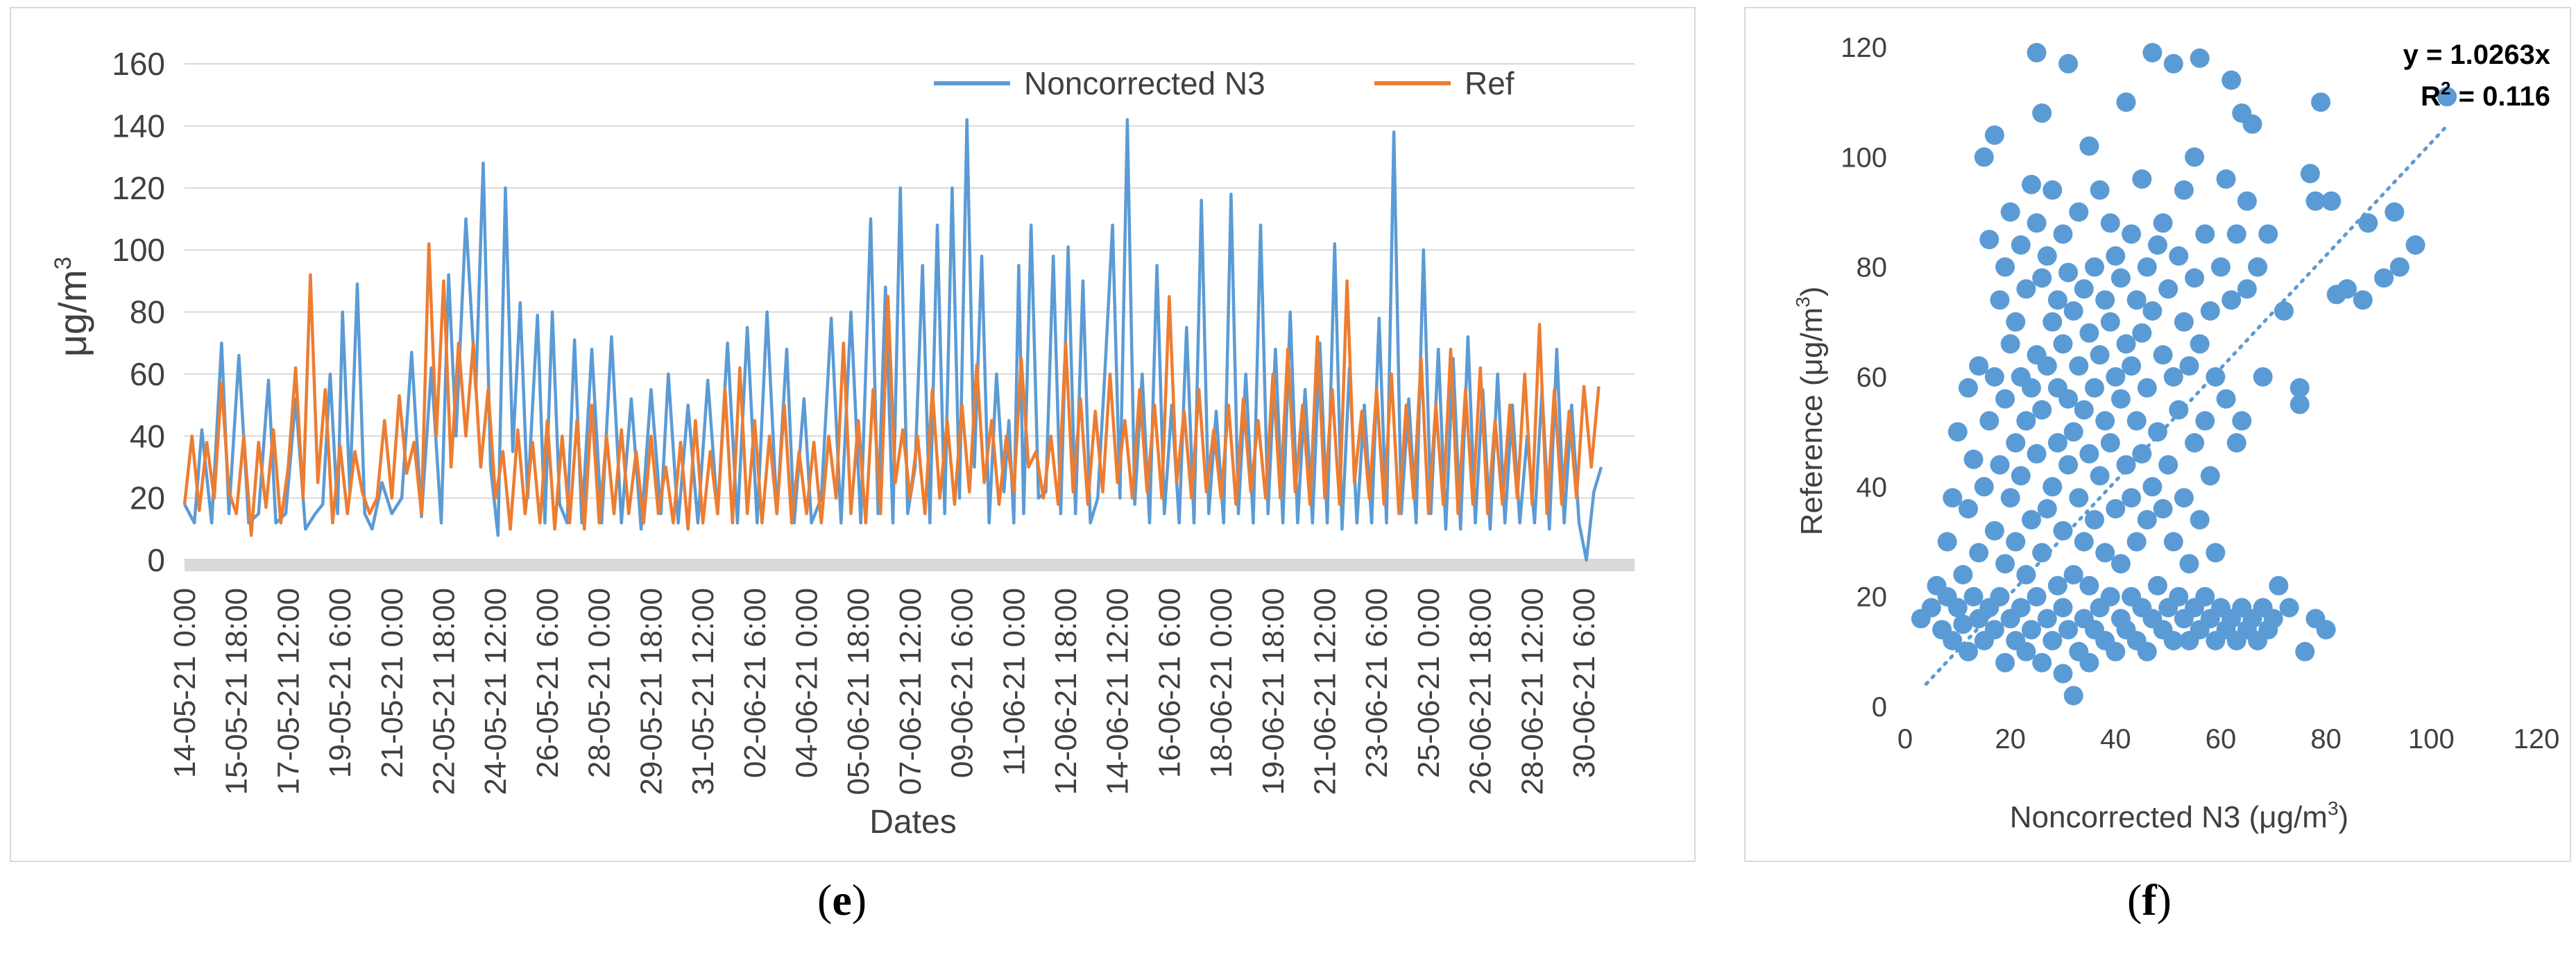  Describe the element at coordinates (1490, 83) in the screenshot. I see `legend-label-ref: Ref` at that location.